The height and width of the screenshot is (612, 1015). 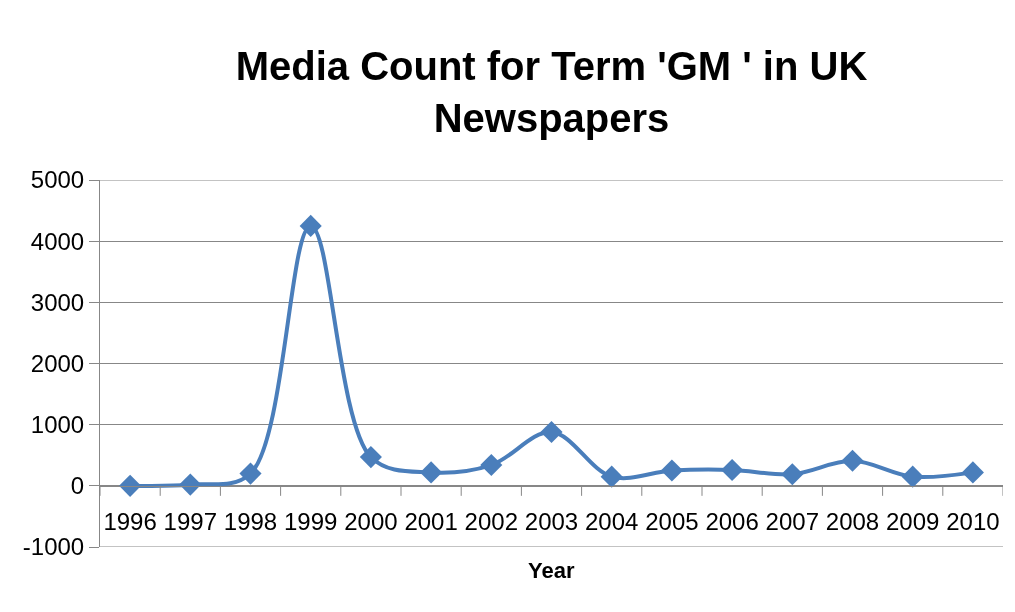 I want to click on x-axis-title: Year, so click(x=551, y=570).